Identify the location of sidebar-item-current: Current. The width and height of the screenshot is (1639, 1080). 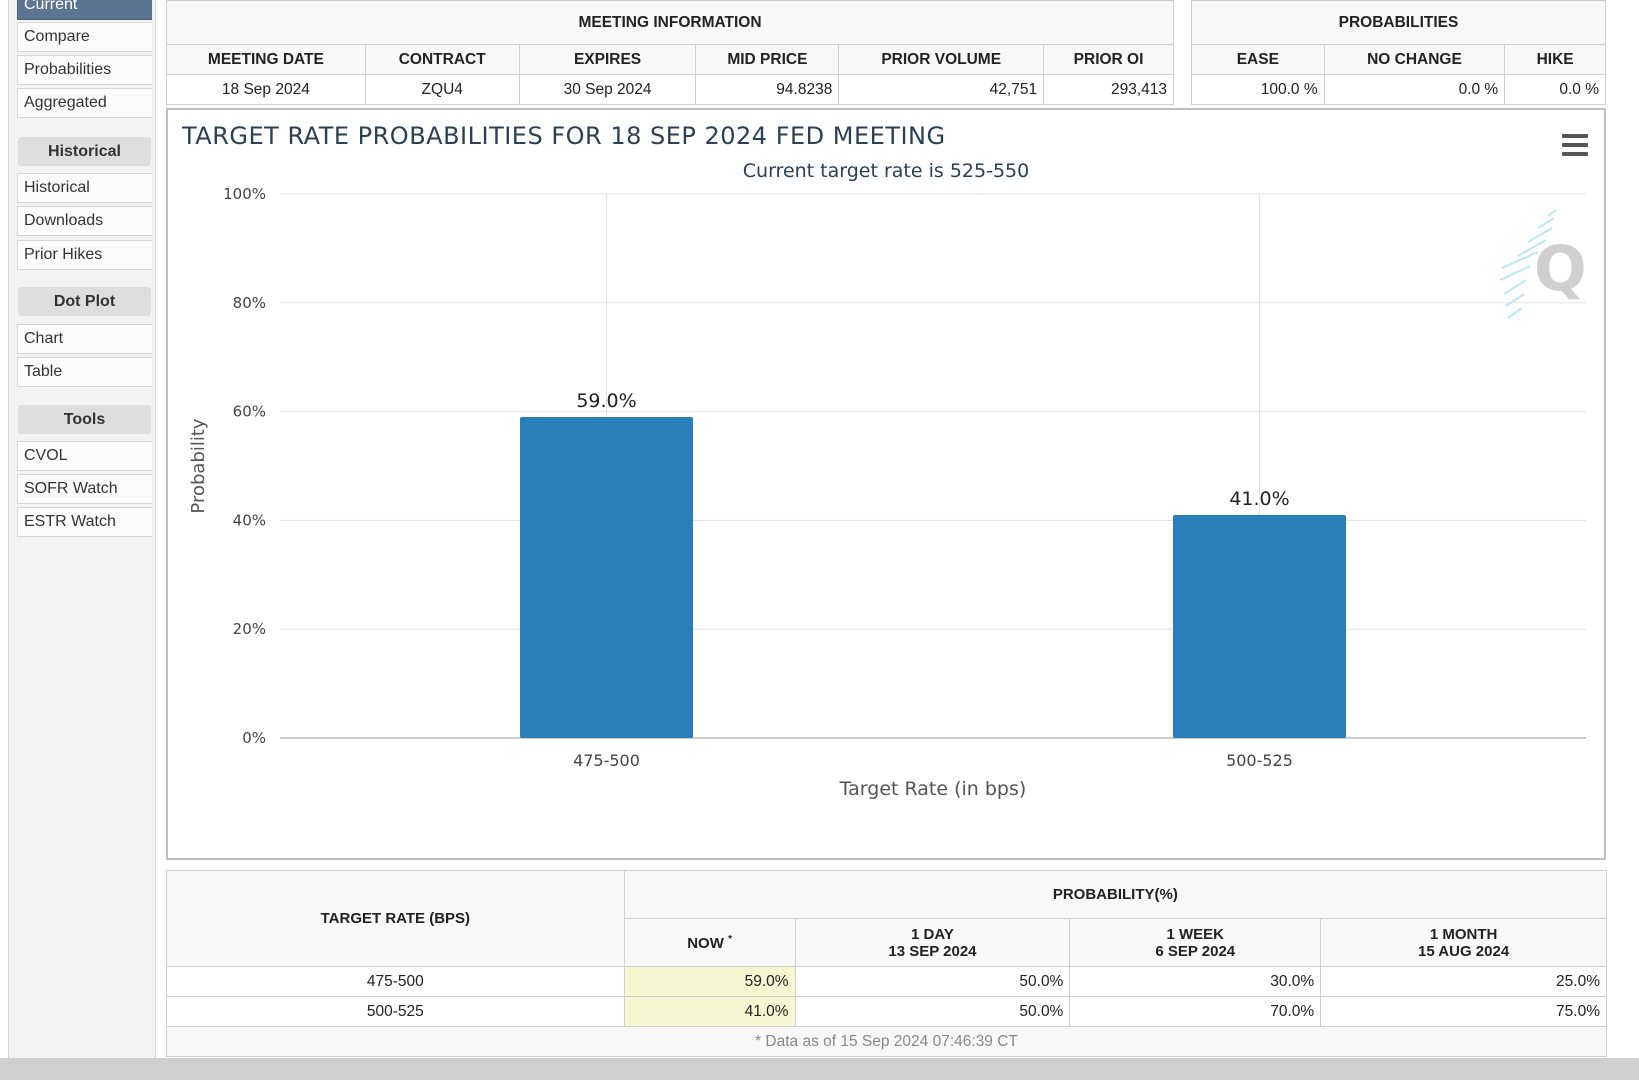
(84, 10).